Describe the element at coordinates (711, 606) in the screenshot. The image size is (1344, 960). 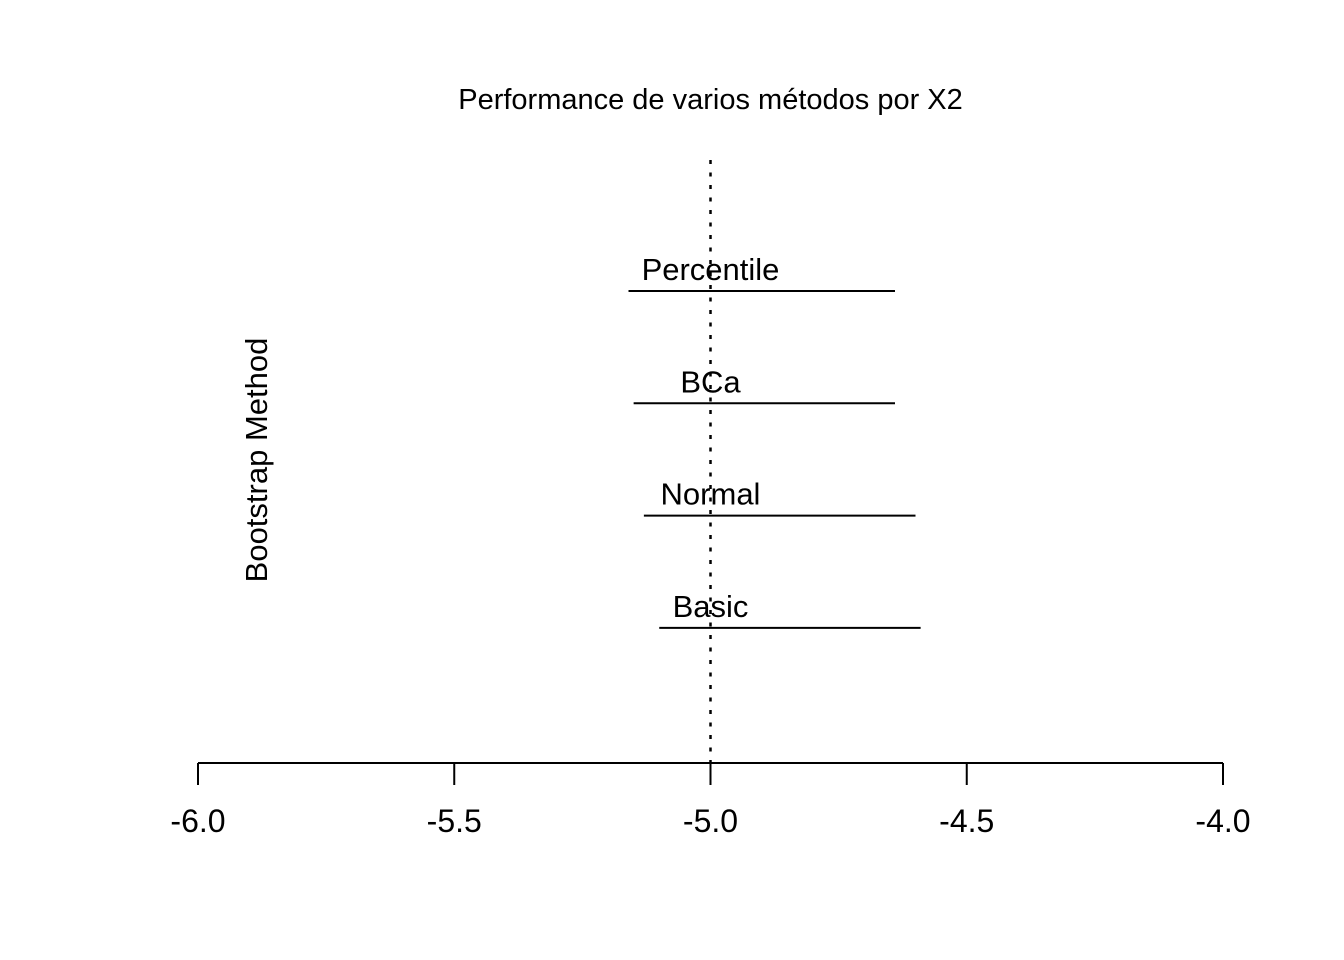
I see `interval-label-basic: Basic` at that location.